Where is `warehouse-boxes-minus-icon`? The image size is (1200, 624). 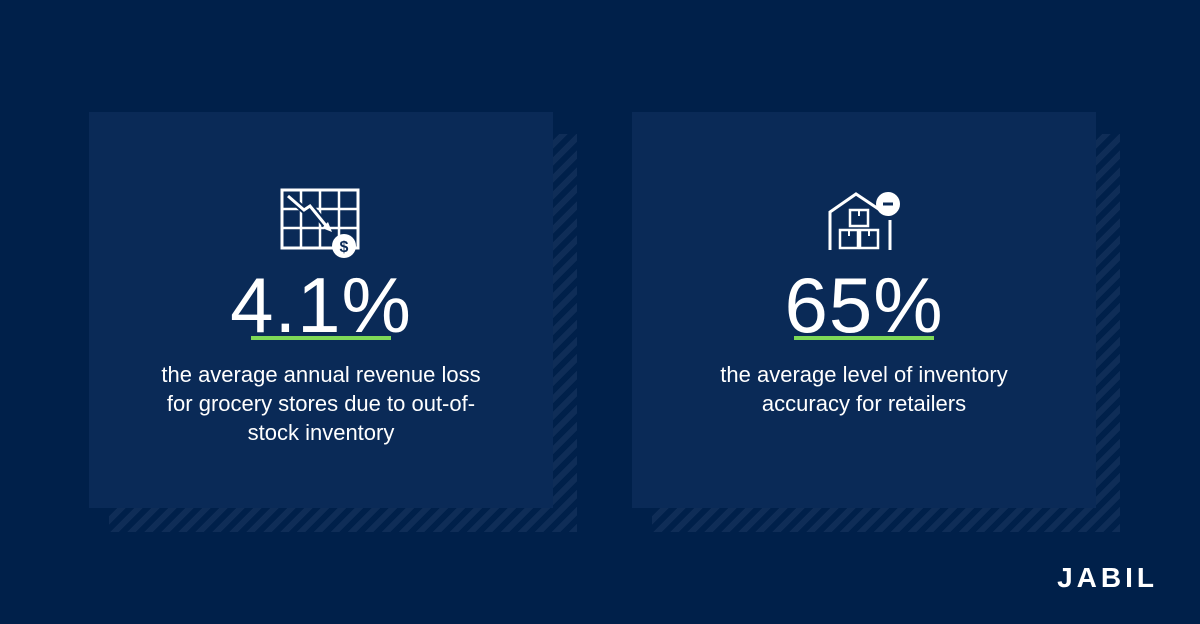 warehouse-boxes-minus-icon is located at coordinates (864, 221).